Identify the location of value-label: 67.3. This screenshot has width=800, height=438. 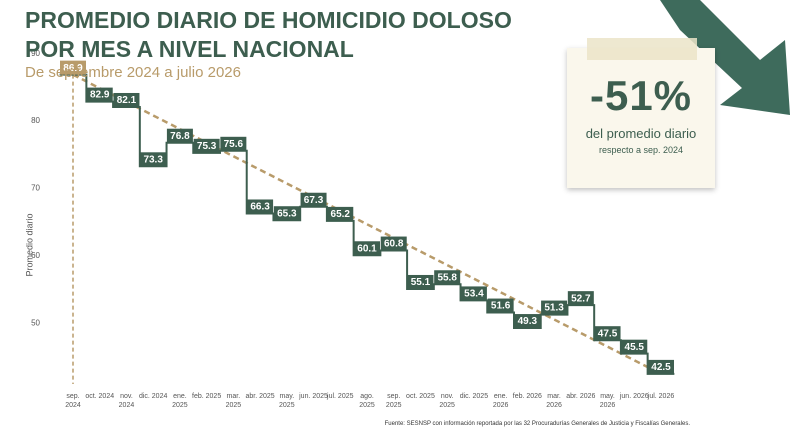
(314, 200).